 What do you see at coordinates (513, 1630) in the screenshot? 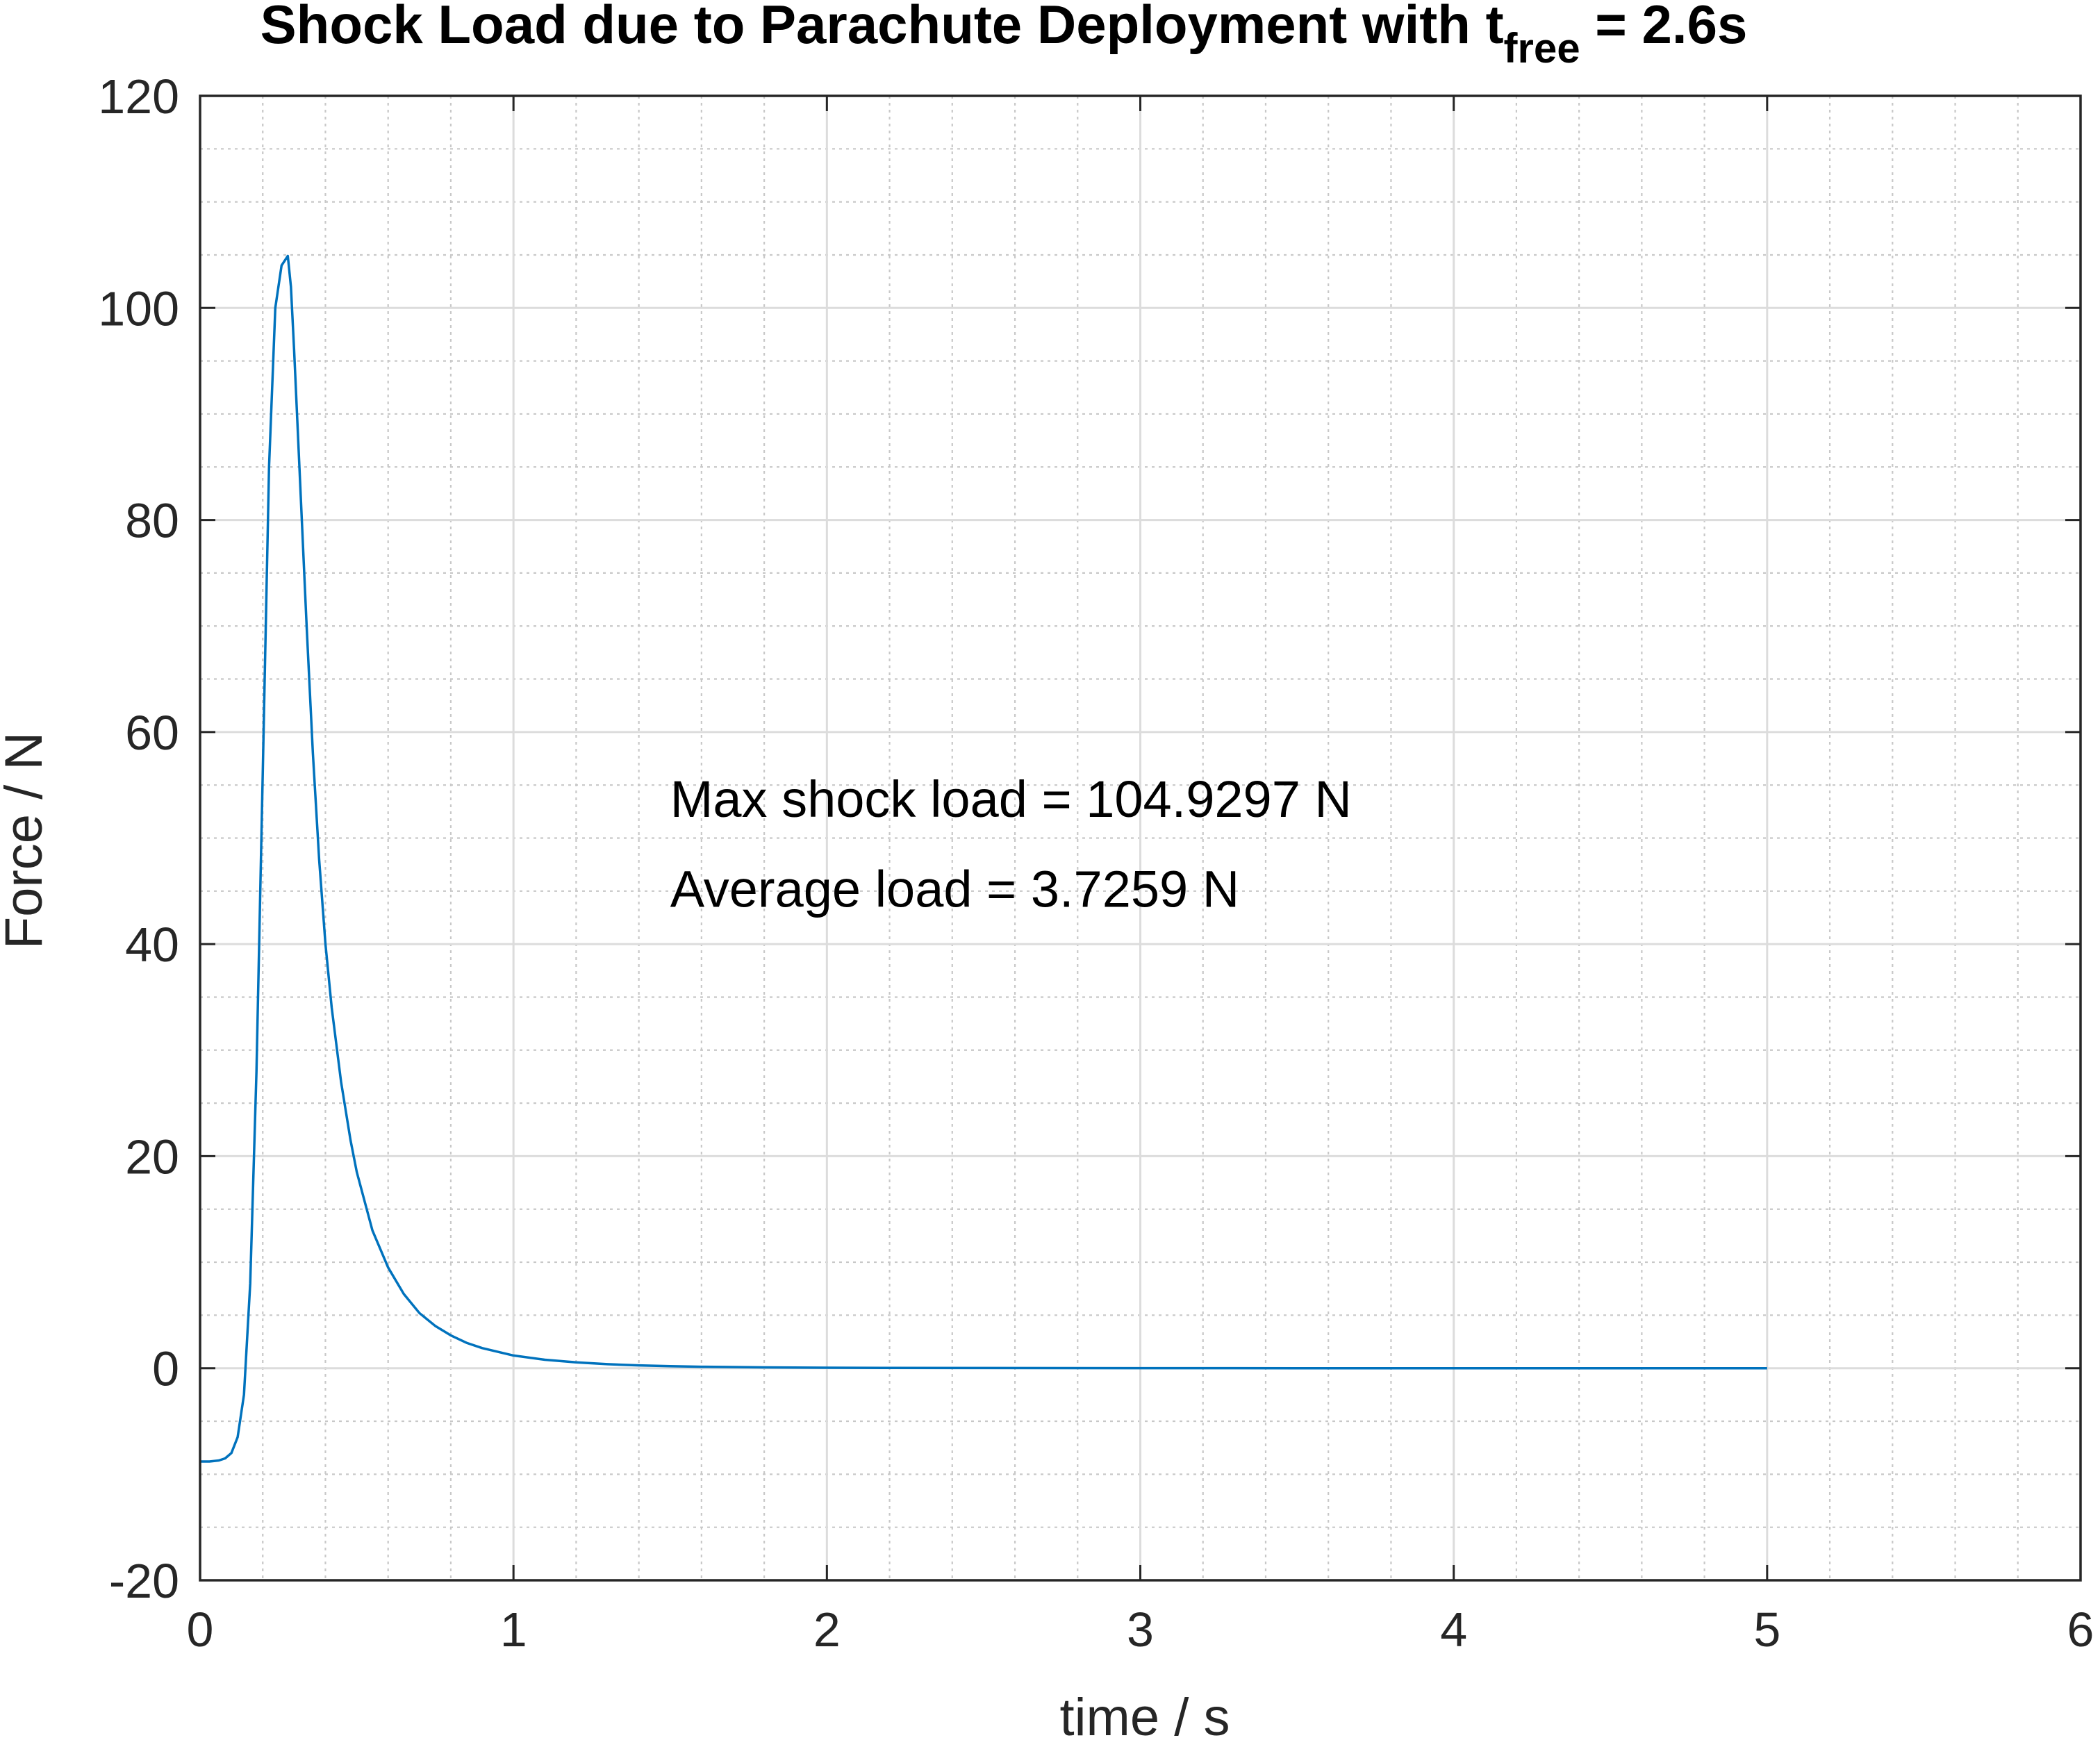
I see `x-tick-label: 1` at bounding box center [513, 1630].